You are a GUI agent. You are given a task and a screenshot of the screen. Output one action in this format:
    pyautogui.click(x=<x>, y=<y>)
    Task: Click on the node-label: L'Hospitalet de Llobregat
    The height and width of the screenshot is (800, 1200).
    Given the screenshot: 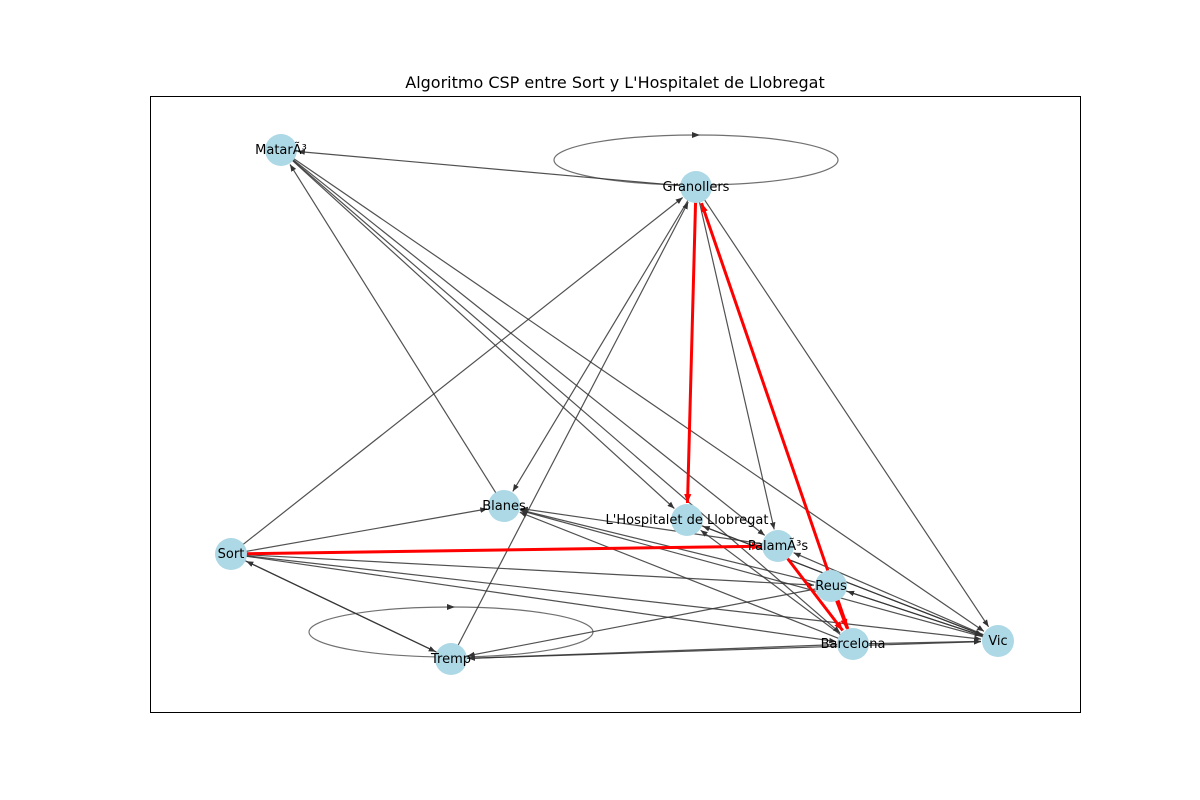 What is the action you would take?
    pyautogui.click(x=687, y=520)
    